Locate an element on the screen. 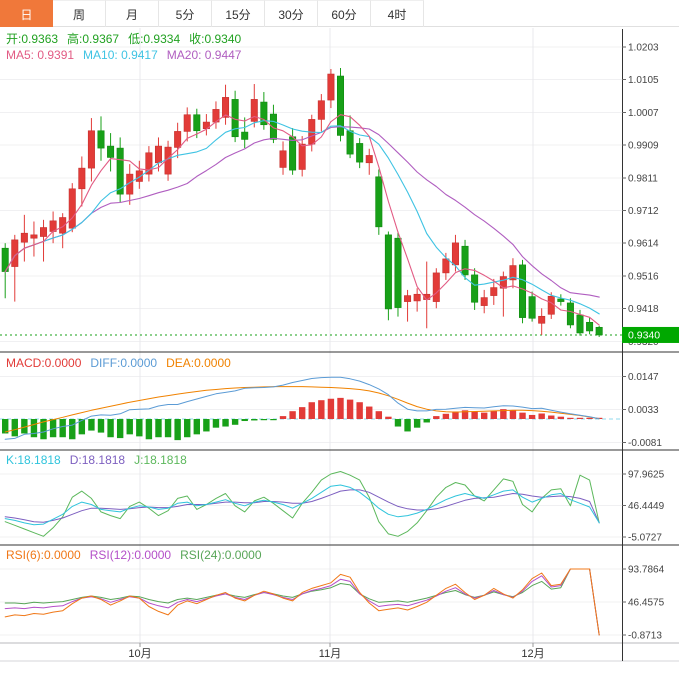 The height and width of the screenshot is (674, 679). month-label: 10月 is located at coordinates (139, 654).